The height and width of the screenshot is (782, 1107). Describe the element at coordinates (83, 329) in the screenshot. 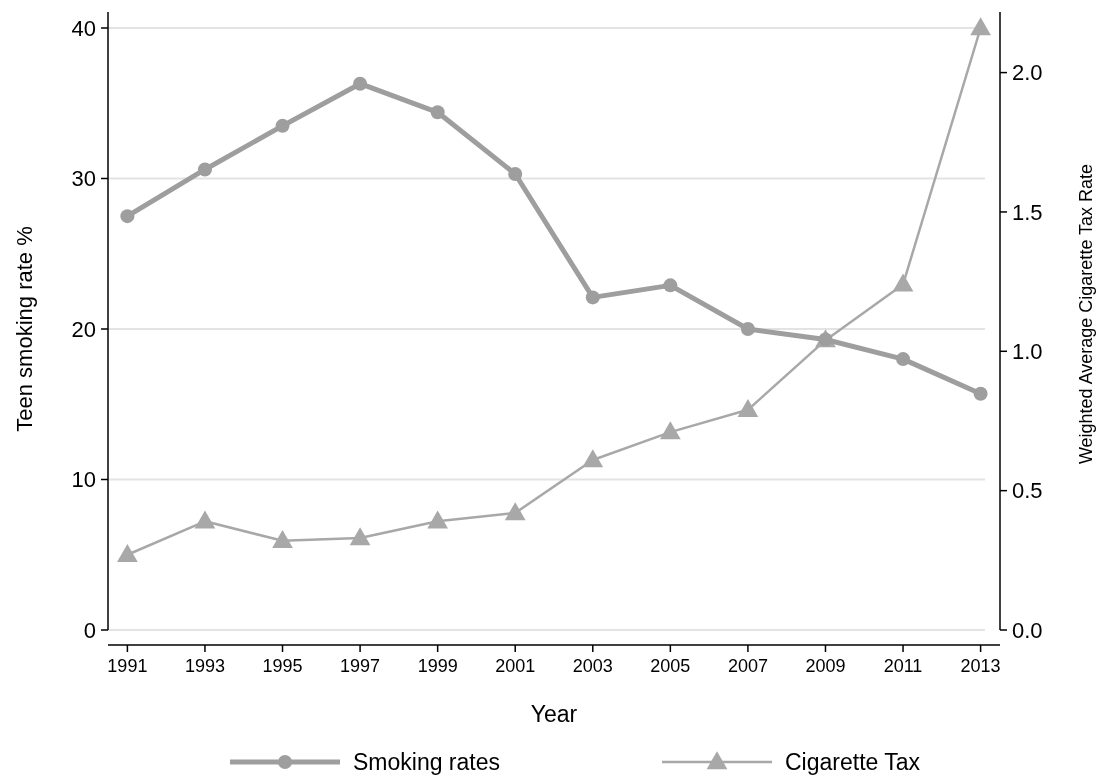

I see `y-tick-label: 20` at that location.